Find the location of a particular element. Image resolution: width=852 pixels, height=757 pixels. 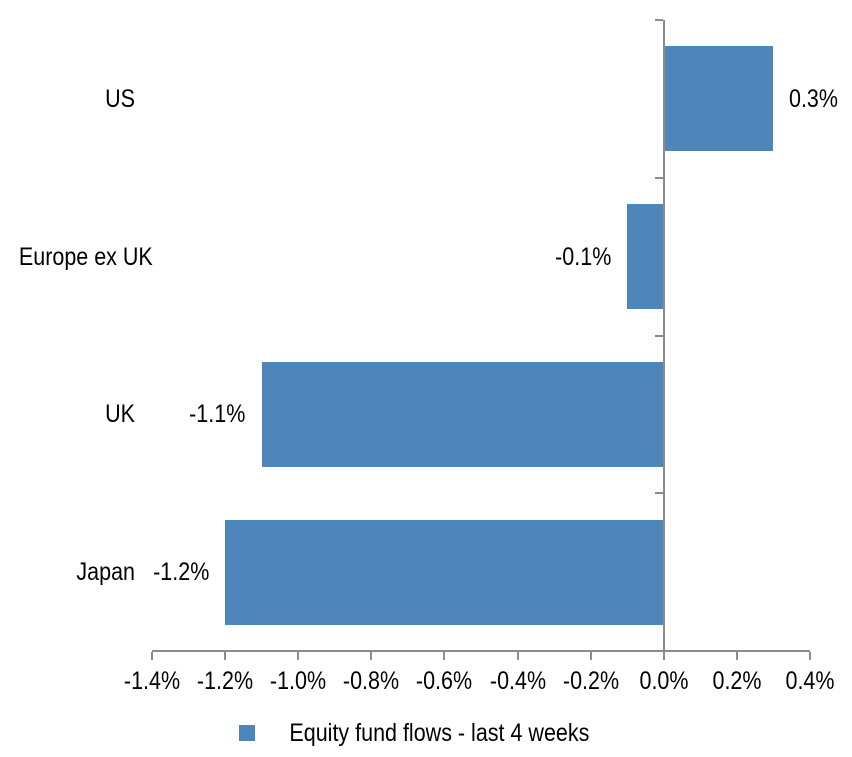

x-tick-label: -0.6% is located at coordinates (444, 681).